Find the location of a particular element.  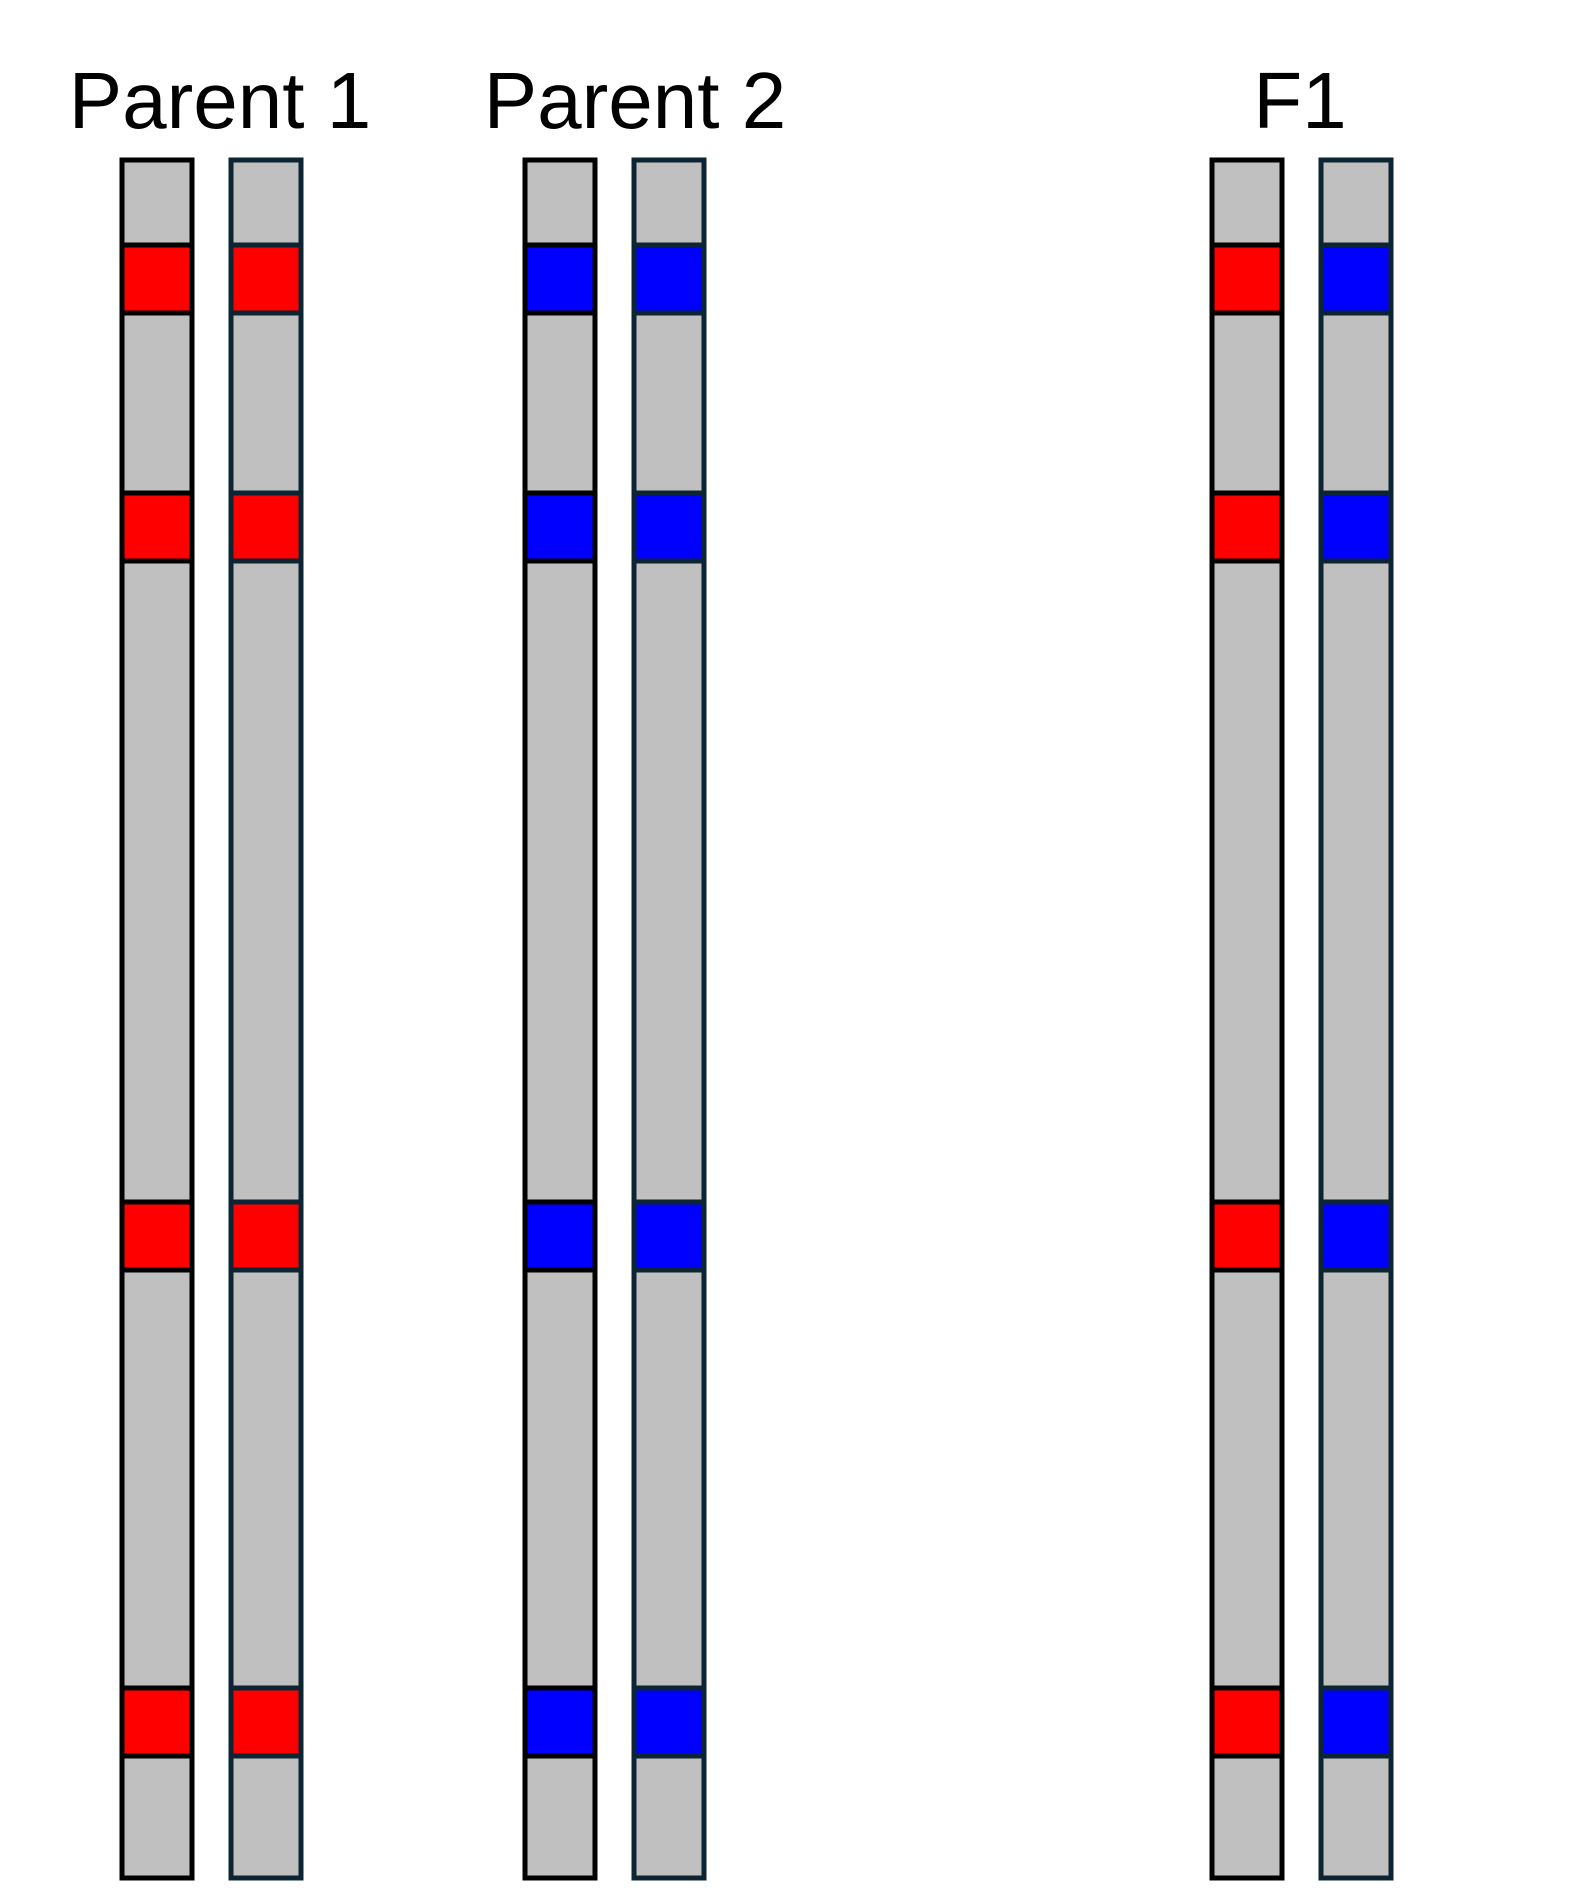

group-label-parent-2: Parent 2 is located at coordinates (635, 100).